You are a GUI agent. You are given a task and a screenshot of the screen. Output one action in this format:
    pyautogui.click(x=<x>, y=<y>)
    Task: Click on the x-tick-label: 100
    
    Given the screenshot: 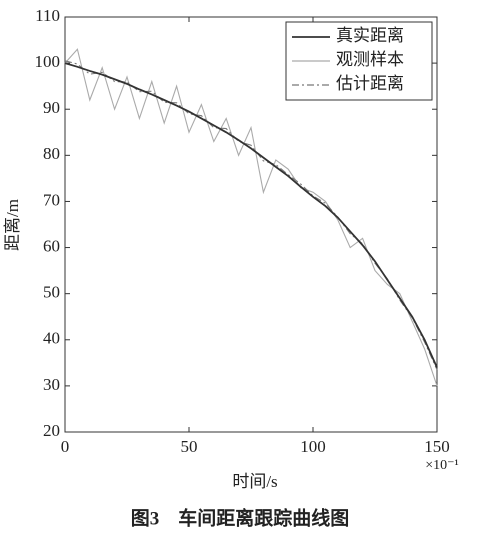 What is the action you would take?
    pyautogui.click(x=313, y=446)
    